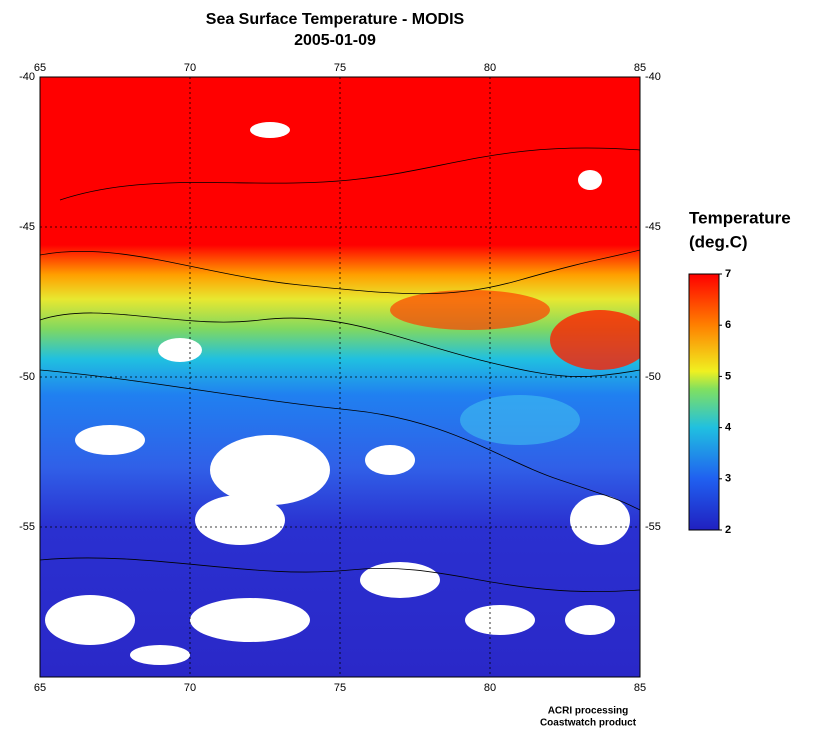 The width and height of the screenshot is (822, 743). I want to click on colorbar-tick-label: 7, so click(728, 274).